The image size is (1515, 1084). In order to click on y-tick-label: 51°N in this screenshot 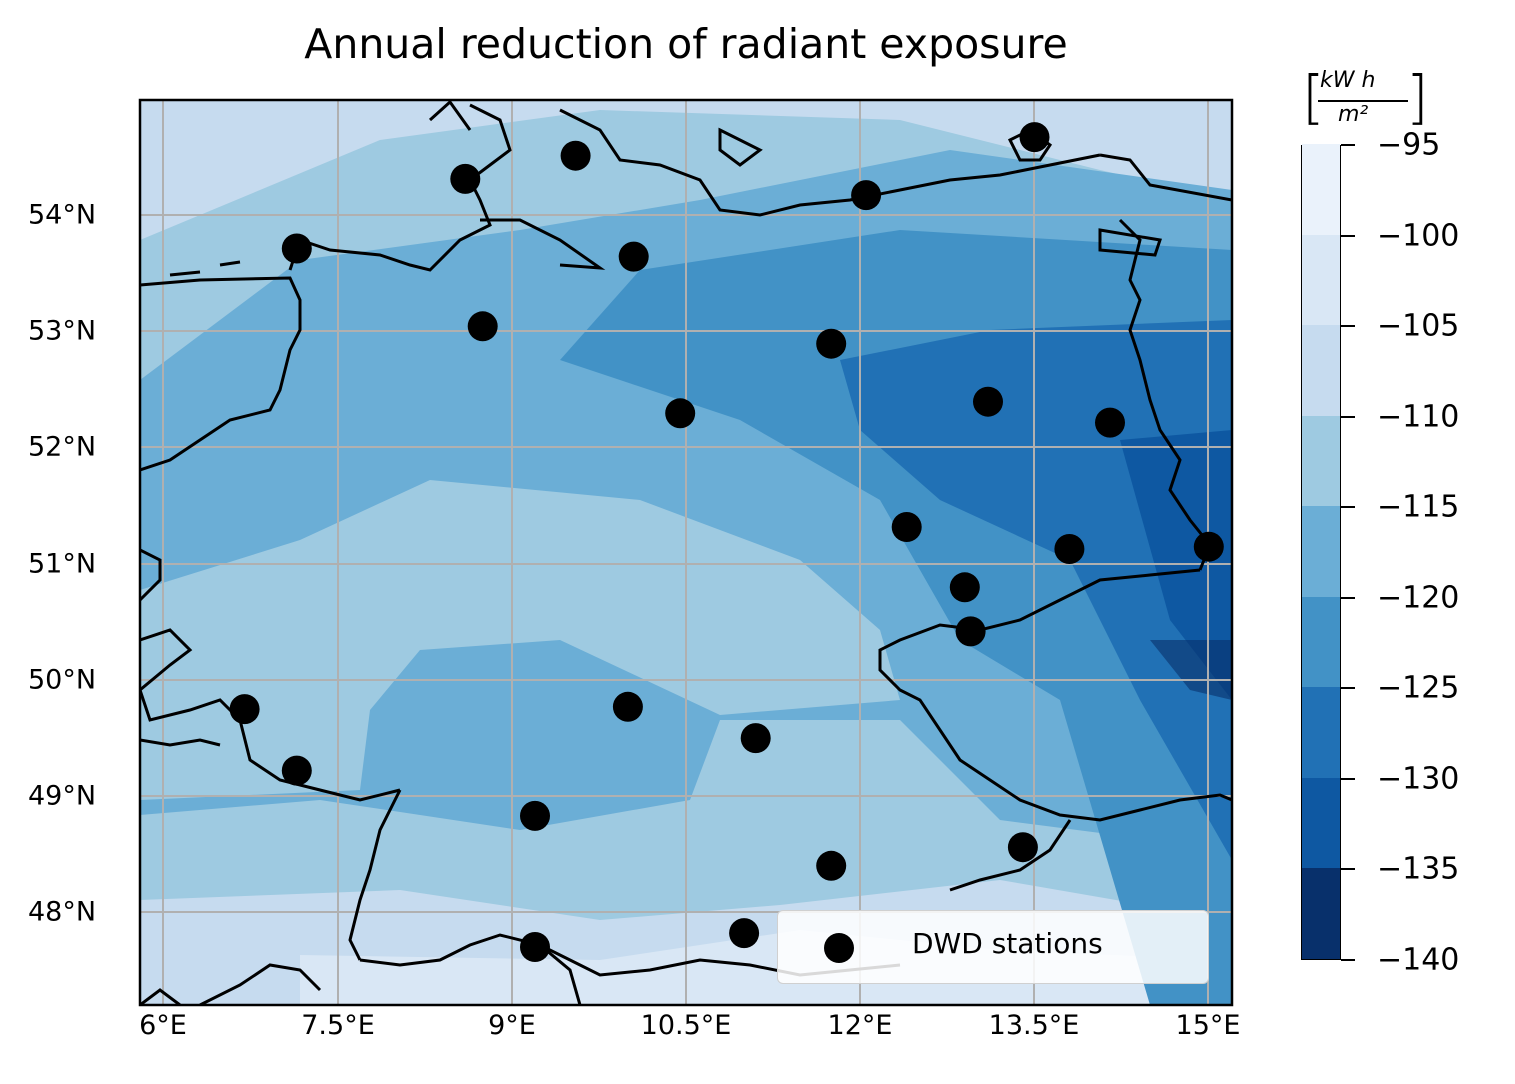, I will do `click(62, 564)`.